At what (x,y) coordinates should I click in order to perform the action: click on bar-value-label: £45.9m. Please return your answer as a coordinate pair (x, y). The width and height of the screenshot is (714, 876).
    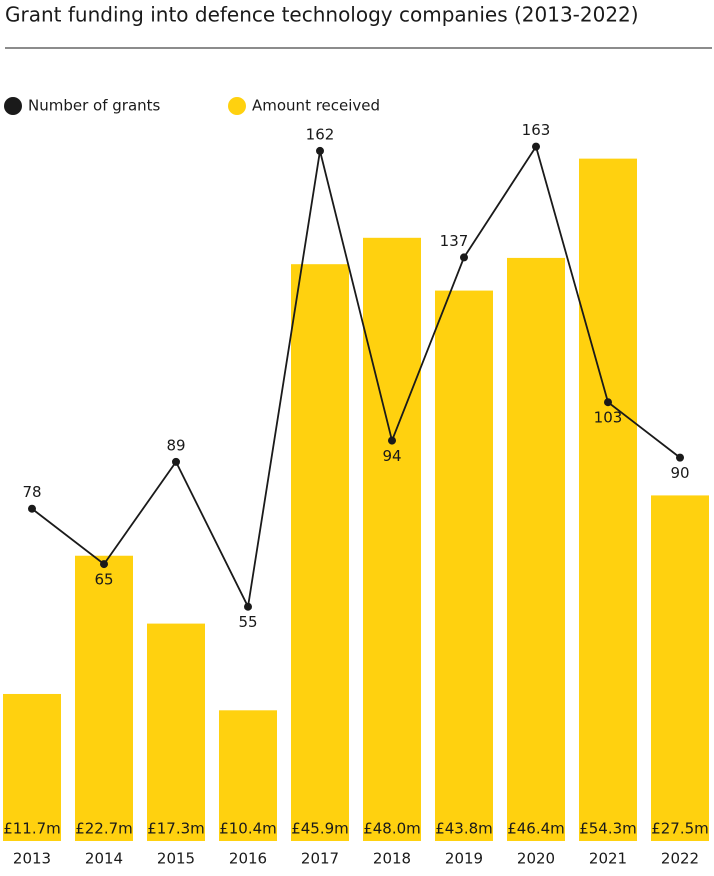
    Looking at the image, I should click on (320, 829).